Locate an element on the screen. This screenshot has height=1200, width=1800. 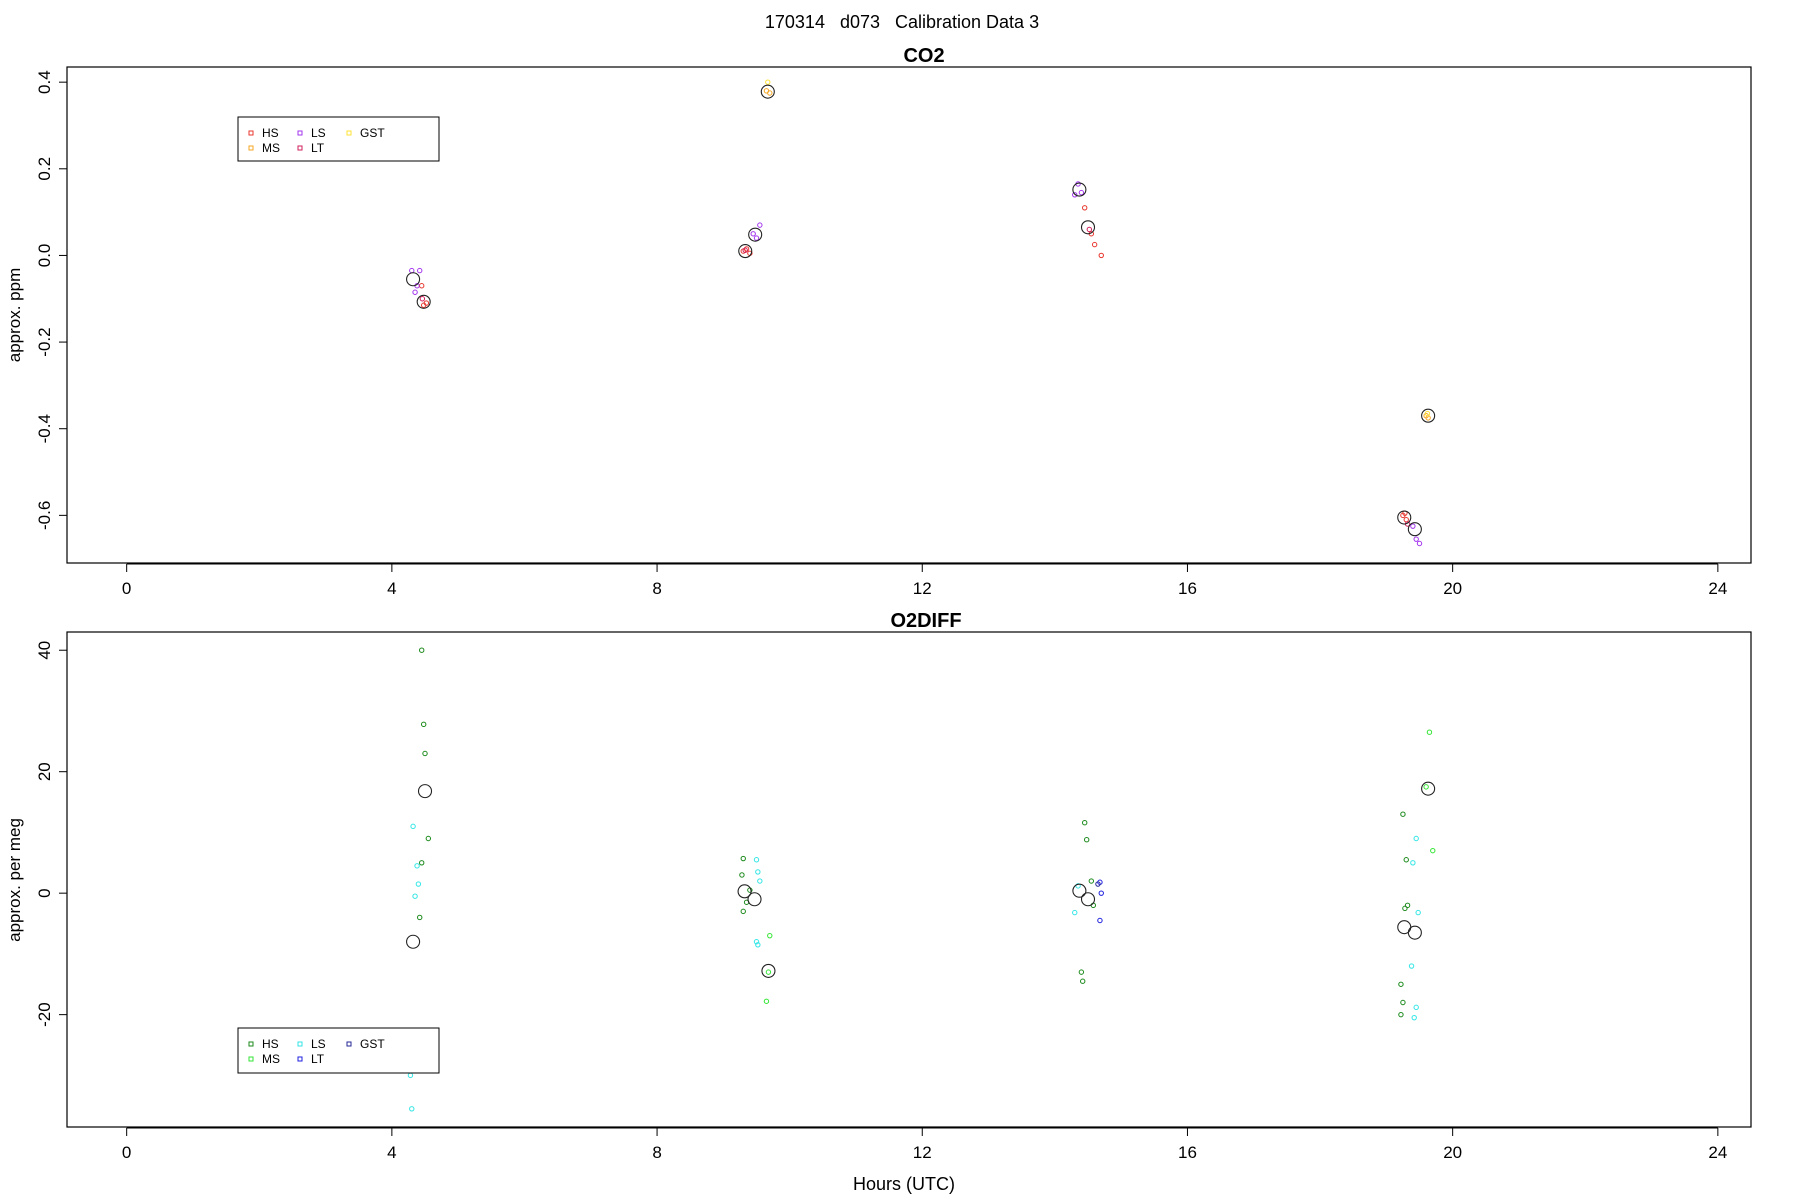
o2diff-x-tick-label: 0 is located at coordinates (126, 1152).